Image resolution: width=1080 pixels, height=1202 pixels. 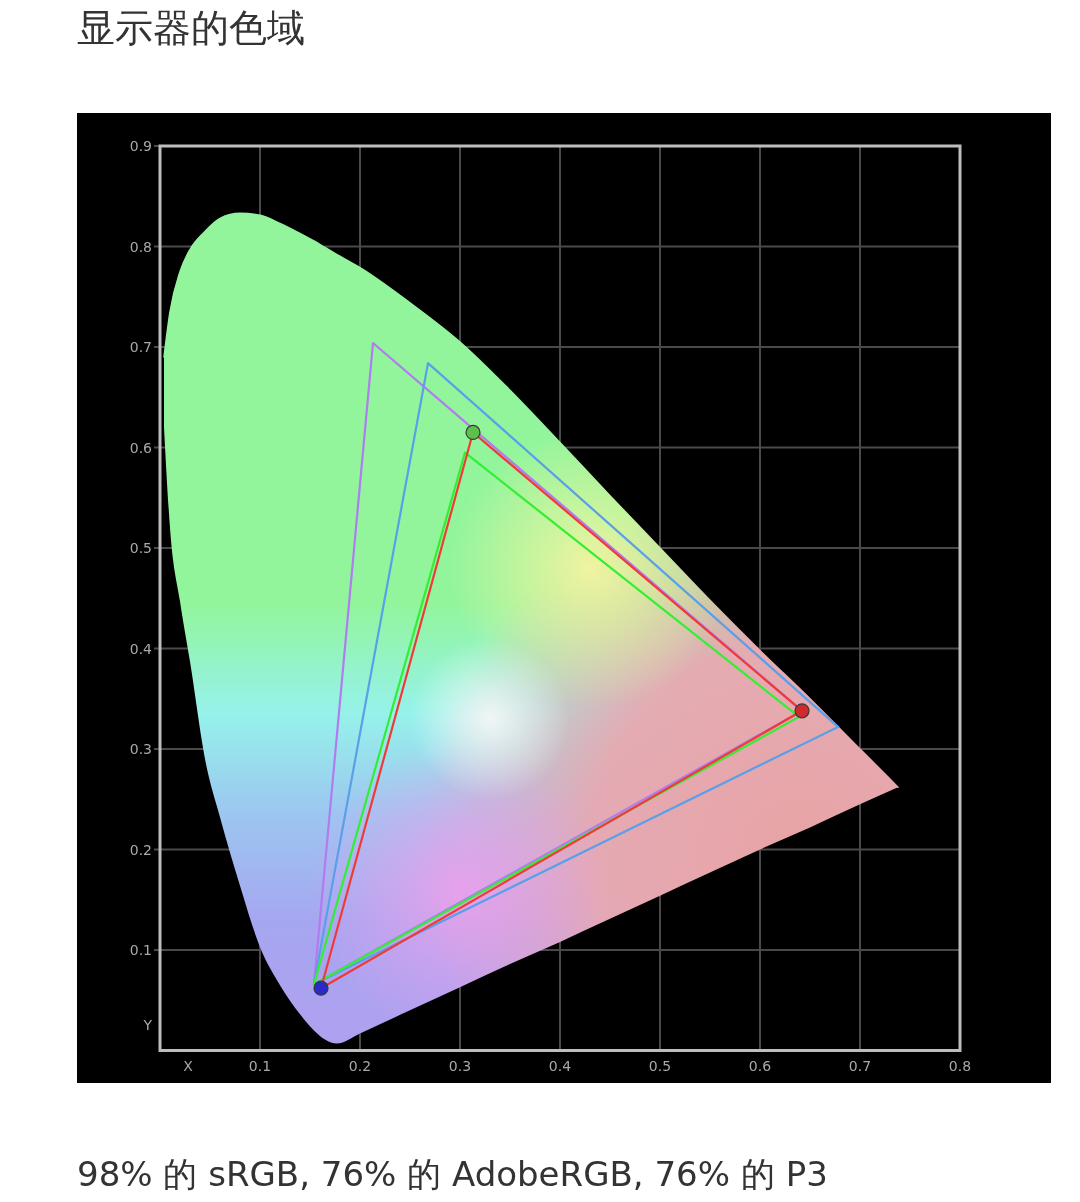 What do you see at coordinates (452, 1174) in the screenshot?
I see `text: 98% 的 sRGB, 76% 的 AdobeRGB, 76% 的 P3` at bounding box center [452, 1174].